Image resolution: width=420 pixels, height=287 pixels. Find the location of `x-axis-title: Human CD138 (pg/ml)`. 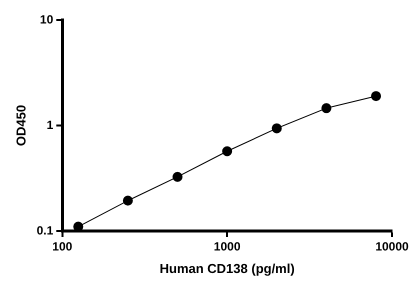

x-axis-title: Human CD138 (pg/ml) is located at coordinates (227, 268).